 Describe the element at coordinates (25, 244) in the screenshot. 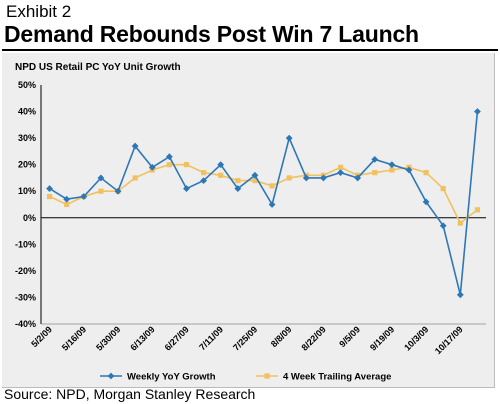

I see `y-tick-label: -10%` at that location.